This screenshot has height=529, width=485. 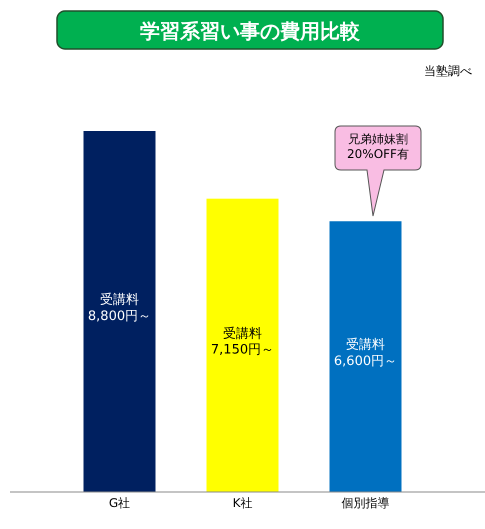 I want to click on data-label: 受講料 7,150円～, so click(x=242, y=342).